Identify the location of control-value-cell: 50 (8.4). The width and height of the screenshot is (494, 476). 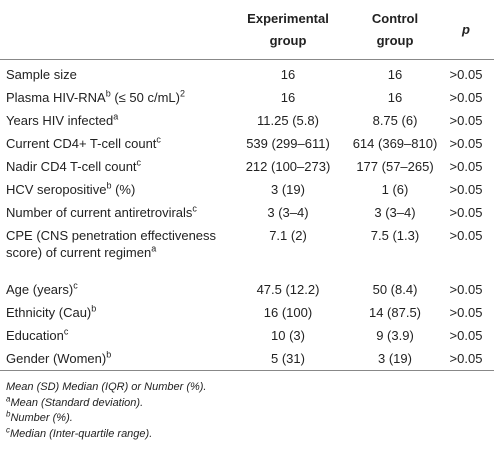
(395, 289).